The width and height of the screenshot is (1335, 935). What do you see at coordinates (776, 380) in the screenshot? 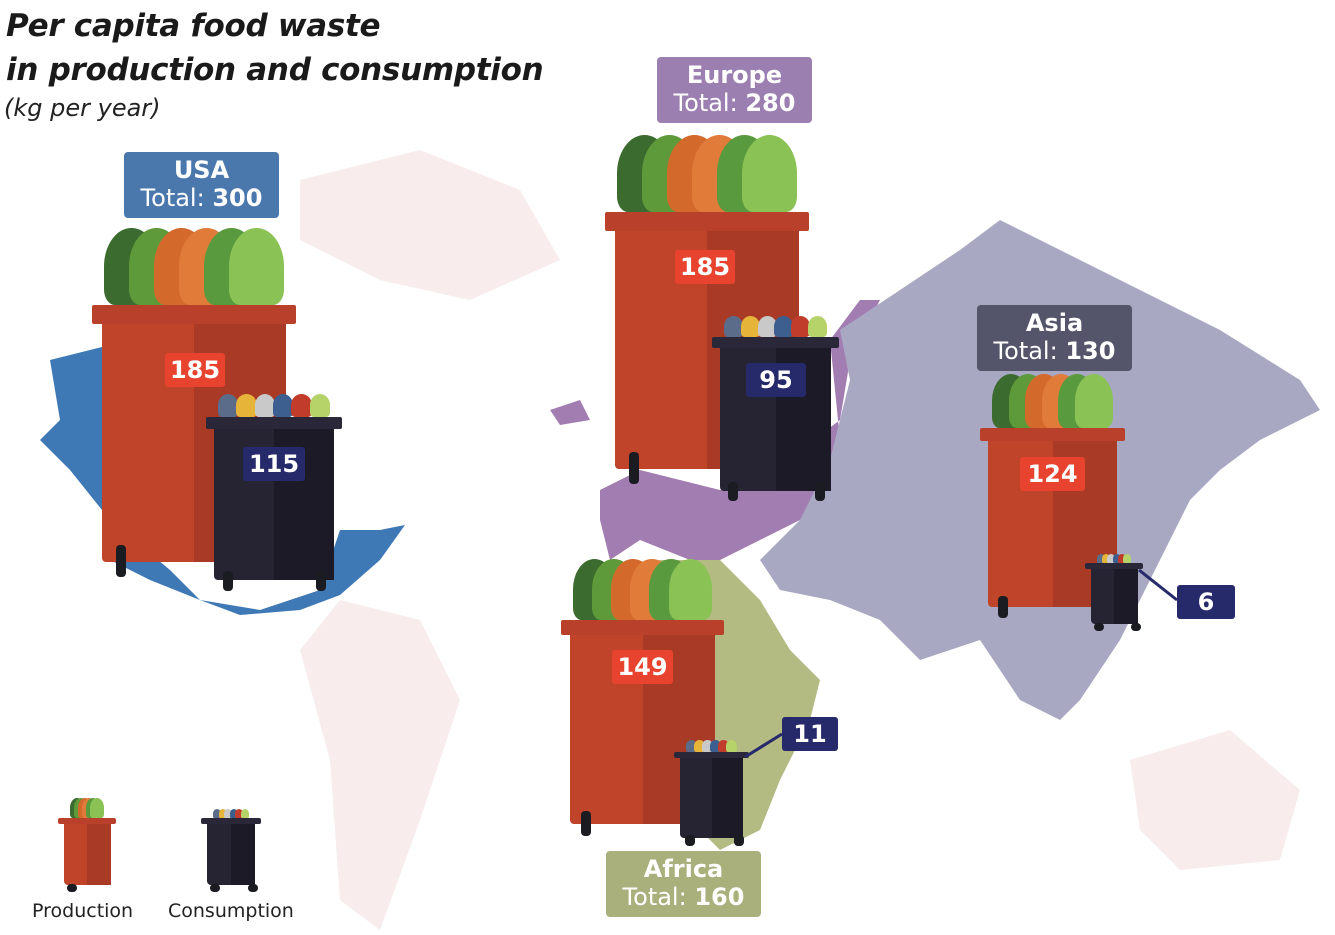
I see `europe-consumption-value: 95` at bounding box center [776, 380].